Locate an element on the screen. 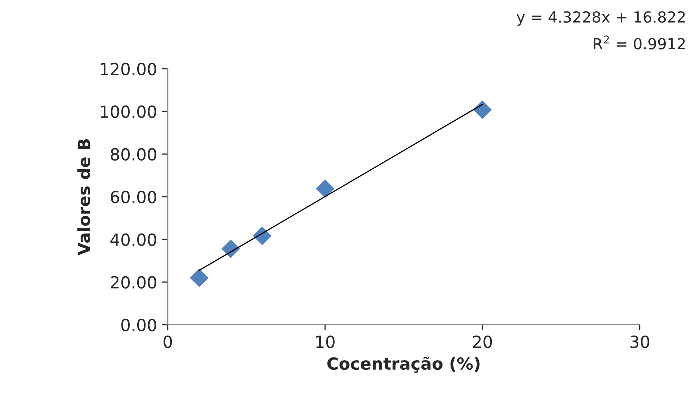 This screenshot has width=697, height=413. y-axis-title: Valores de B is located at coordinates (84, 197).